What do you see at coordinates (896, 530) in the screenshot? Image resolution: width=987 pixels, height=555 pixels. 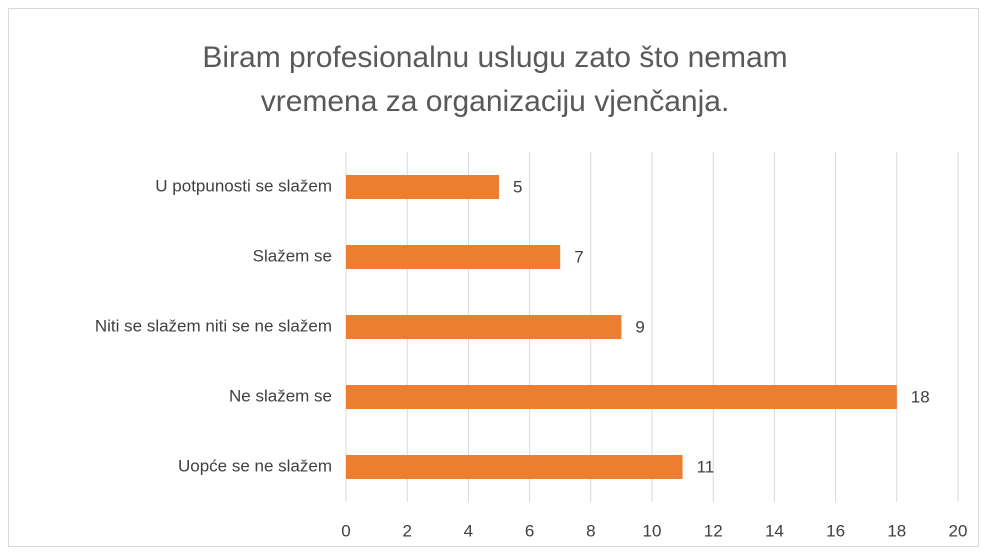 I see `x-tick-label: 18` at bounding box center [896, 530].